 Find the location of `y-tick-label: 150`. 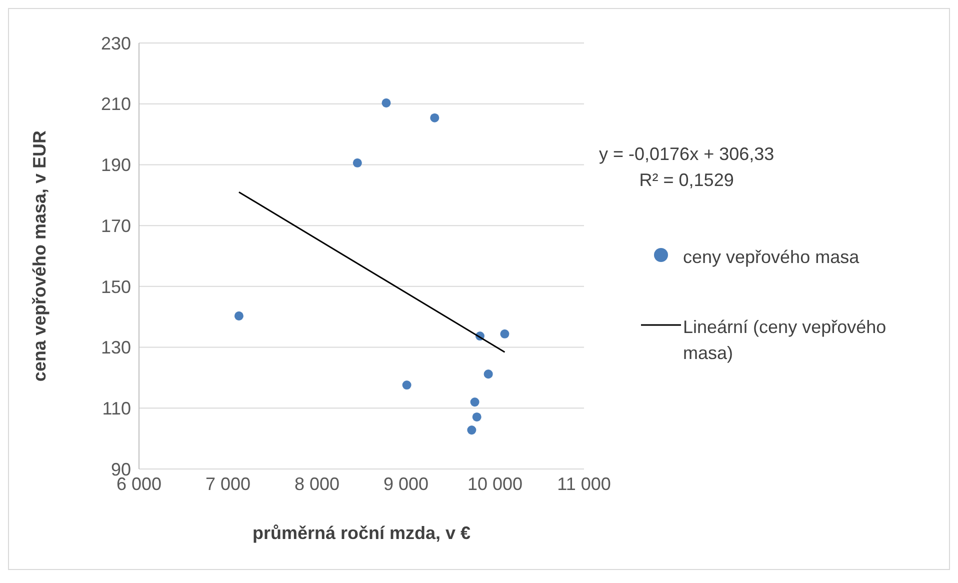

y-tick-label: 150 is located at coordinates (115, 286).